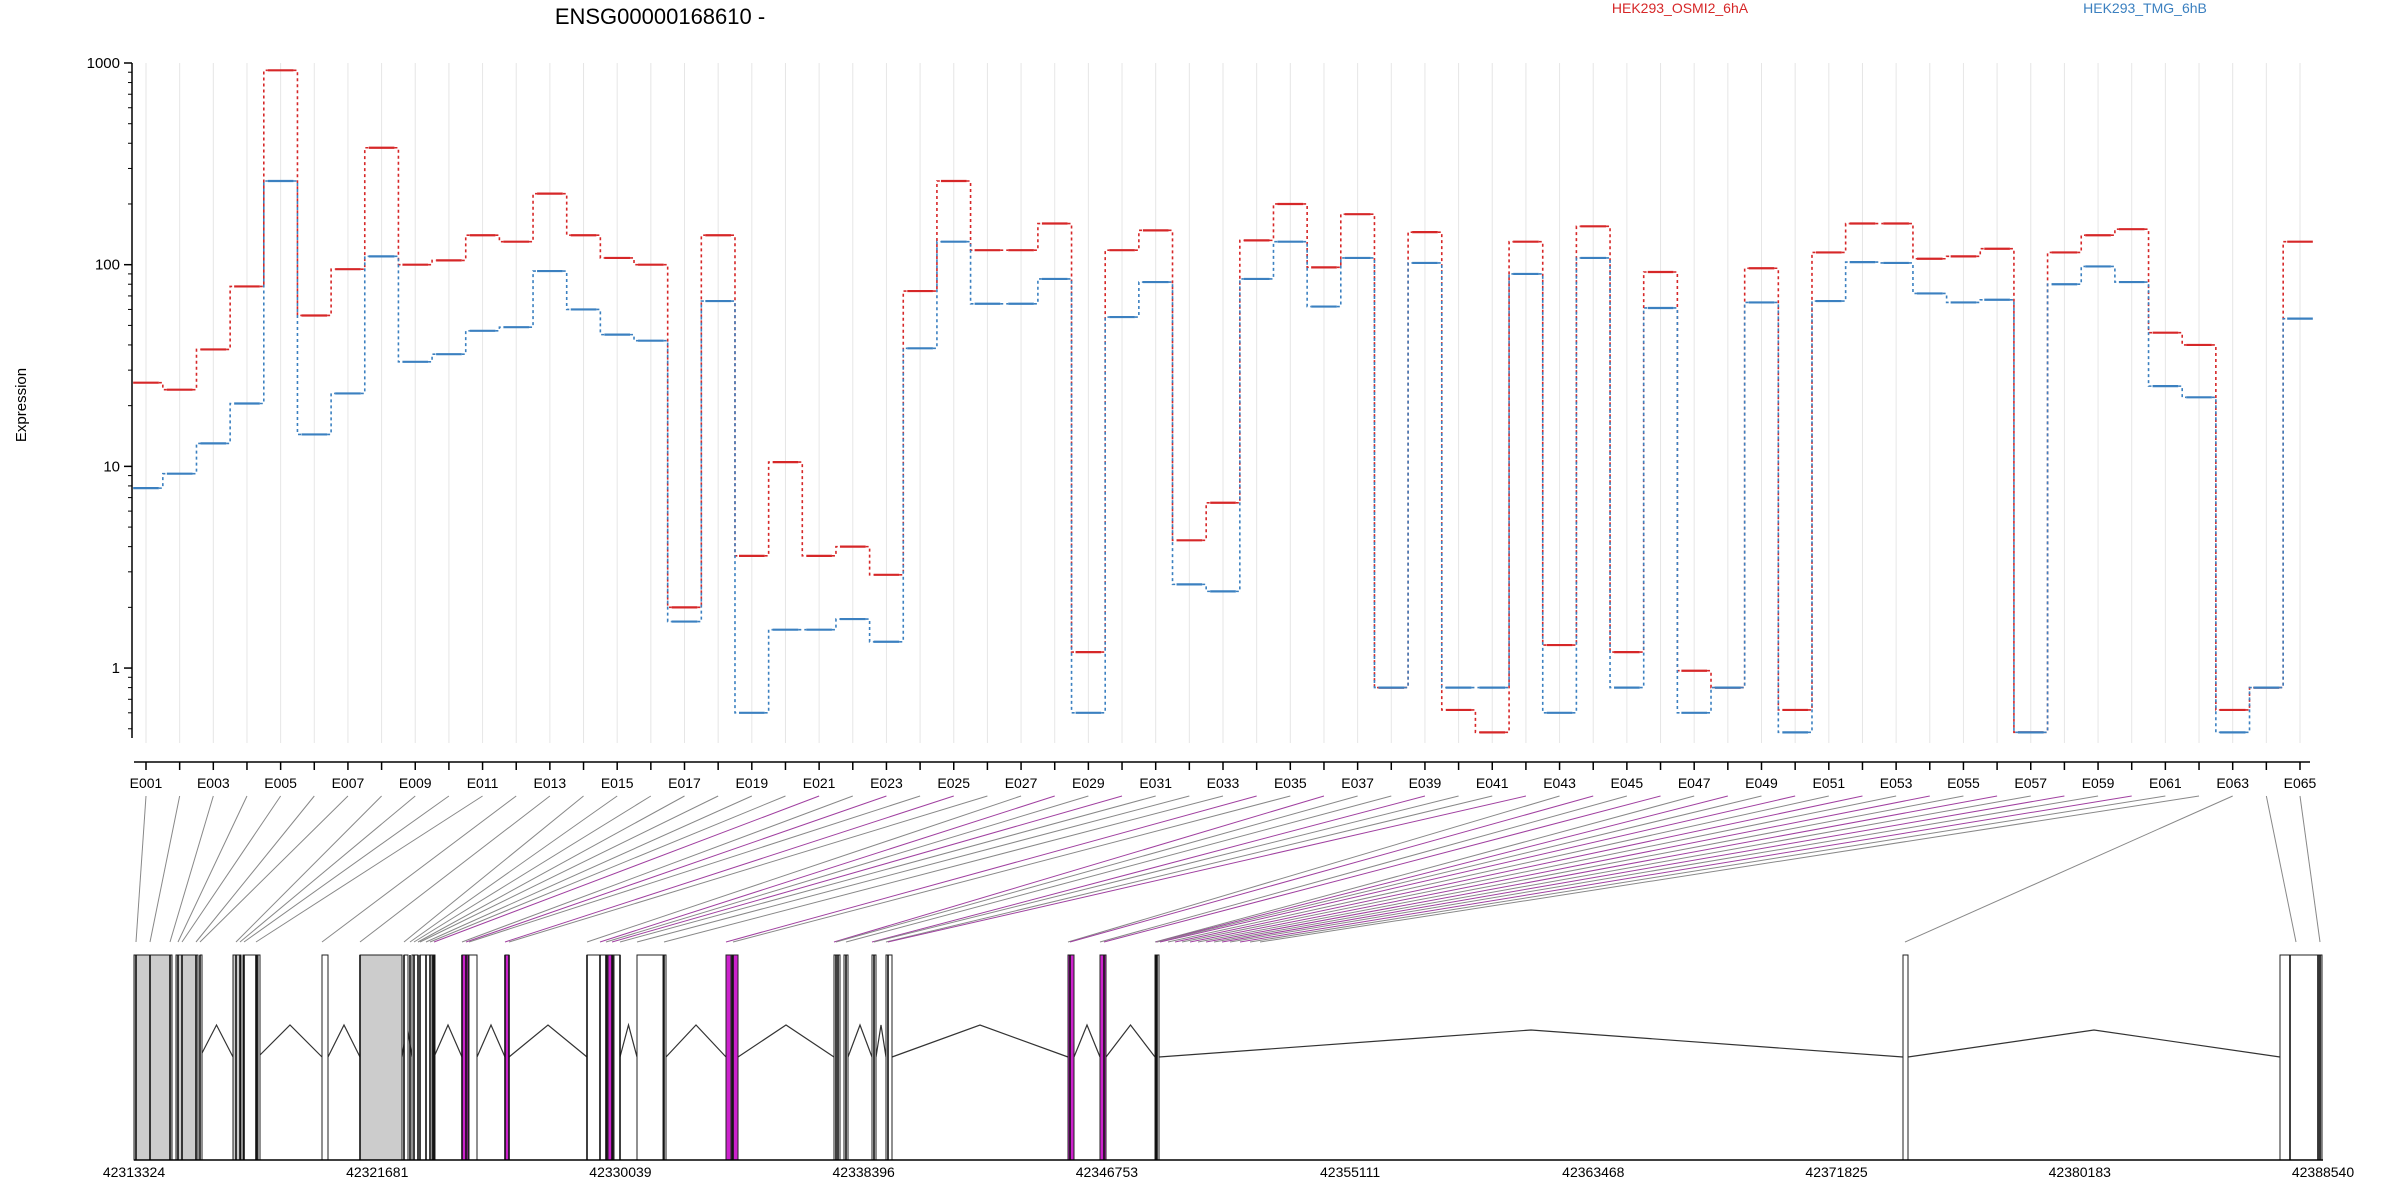 The width and height of the screenshot is (2400, 1200). What do you see at coordinates (1627, 783) in the screenshot?
I see `x-tick-label: E045` at bounding box center [1627, 783].